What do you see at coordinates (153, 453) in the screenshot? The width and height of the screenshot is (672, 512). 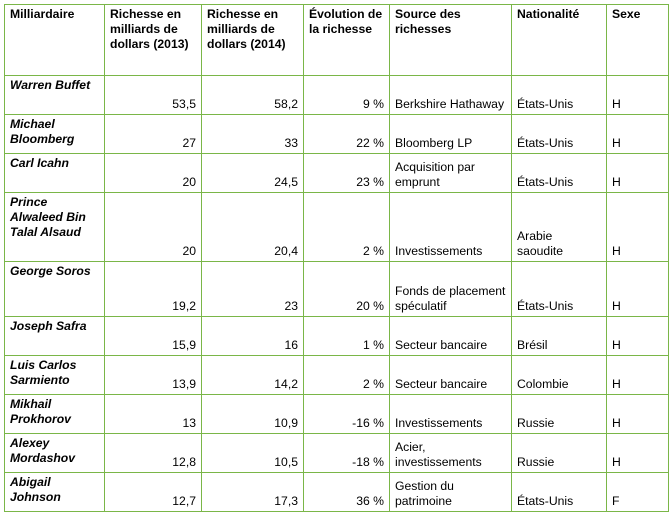 I see `wealth-2013: 12,8` at bounding box center [153, 453].